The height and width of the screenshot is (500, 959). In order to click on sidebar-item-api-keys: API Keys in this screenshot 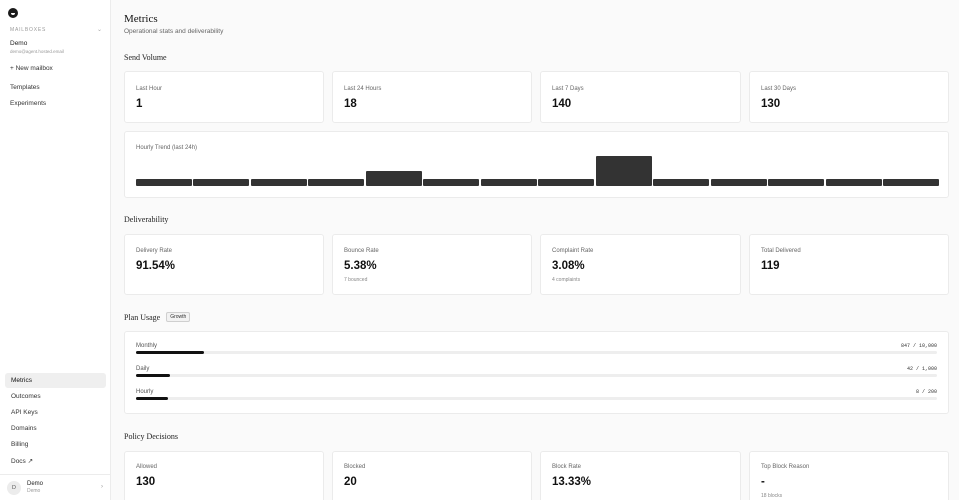, I will do `click(24, 412)`.